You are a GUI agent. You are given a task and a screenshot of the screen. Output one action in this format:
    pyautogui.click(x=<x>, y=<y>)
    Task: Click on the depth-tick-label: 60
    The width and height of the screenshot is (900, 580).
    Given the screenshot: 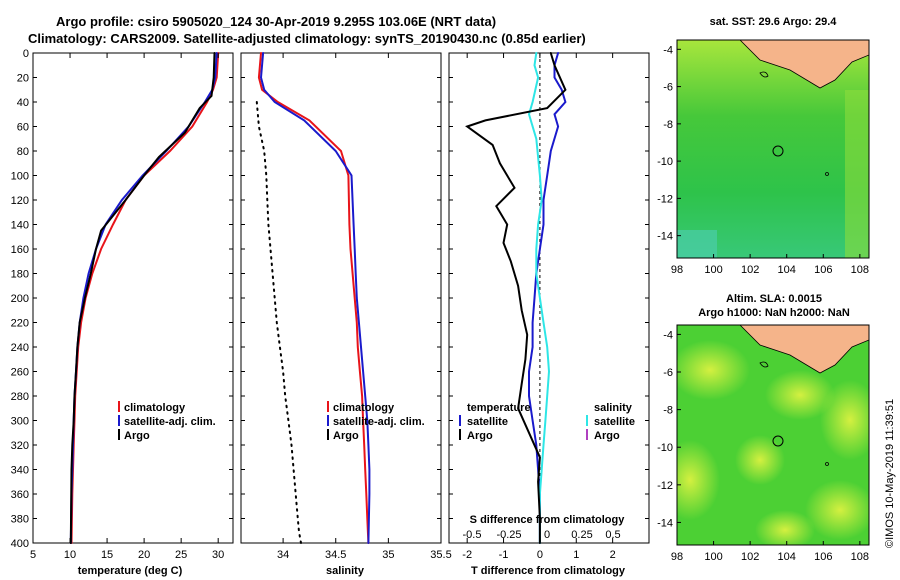 What is the action you would take?
    pyautogui.click(x=23, y=128)
    